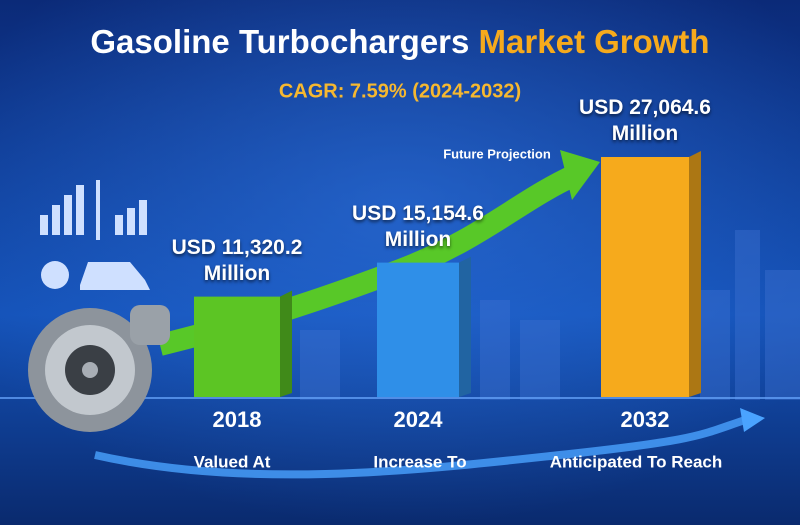 Image resolution: width=800 pixels, height=525 pixels. Describe the element at coordinates (95, 235) in the screenshot. I see `icons` at that location.